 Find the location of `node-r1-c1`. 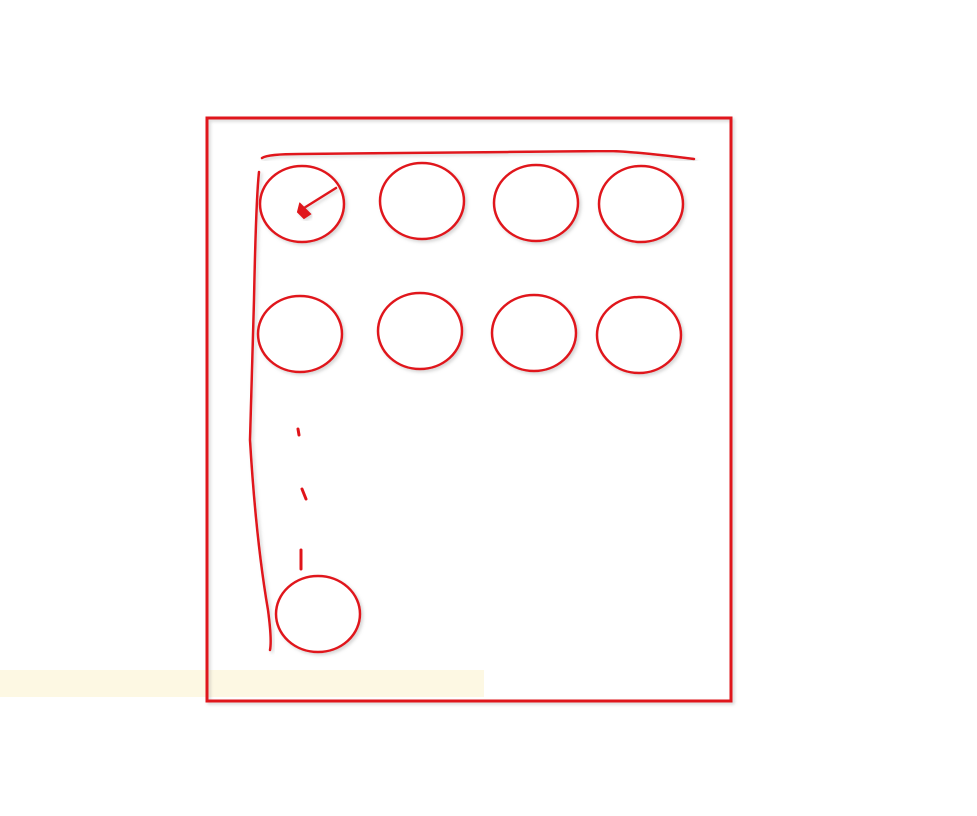

node-r1-c1 is located at coordinates (302, 204).